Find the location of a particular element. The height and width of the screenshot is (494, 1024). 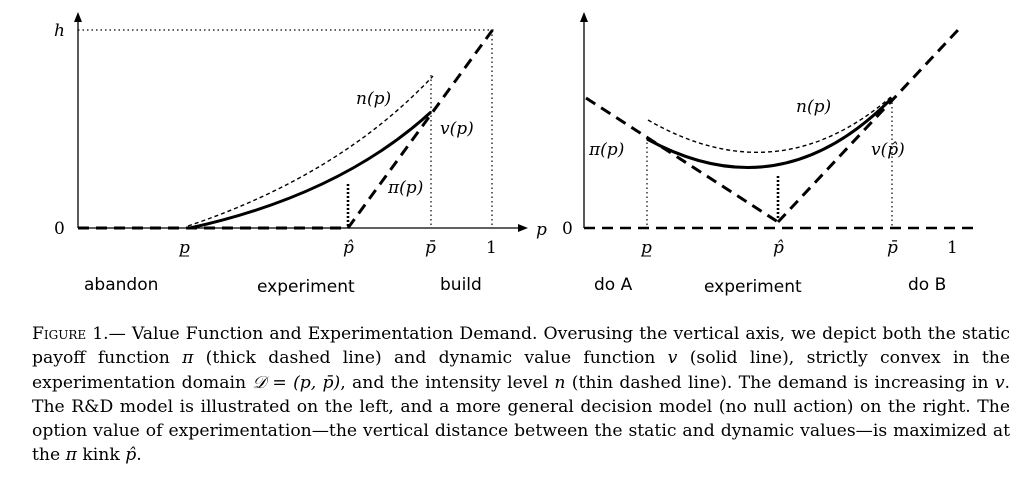

left-region-build: build is located at coordinates (461, 285).